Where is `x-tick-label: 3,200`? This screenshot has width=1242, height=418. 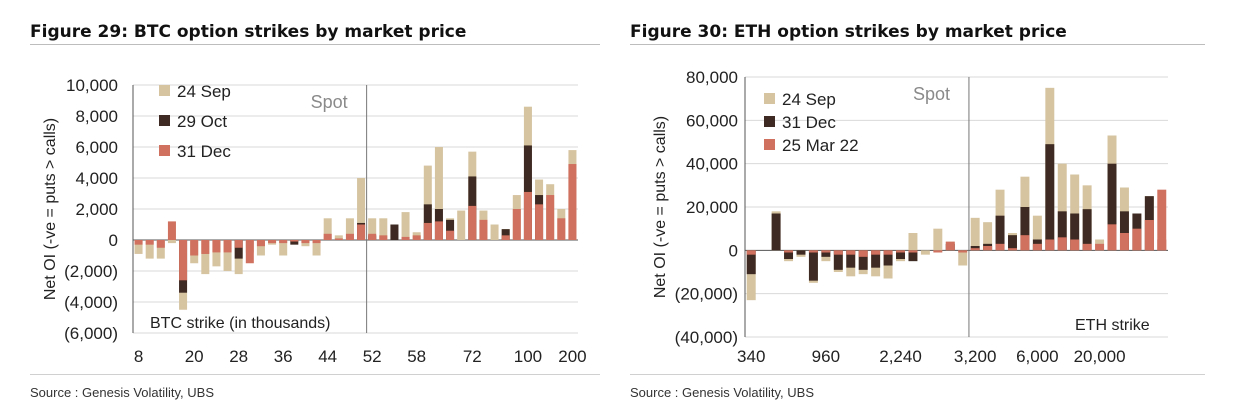 x-tick-label: 3,200 is located at coordinates (975, 356).